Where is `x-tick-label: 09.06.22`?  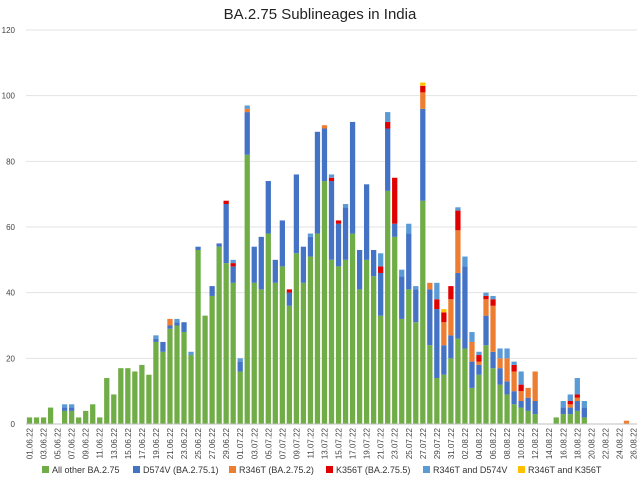 x-tick-label: 09.06.22 is located at coordinates (86, 443).